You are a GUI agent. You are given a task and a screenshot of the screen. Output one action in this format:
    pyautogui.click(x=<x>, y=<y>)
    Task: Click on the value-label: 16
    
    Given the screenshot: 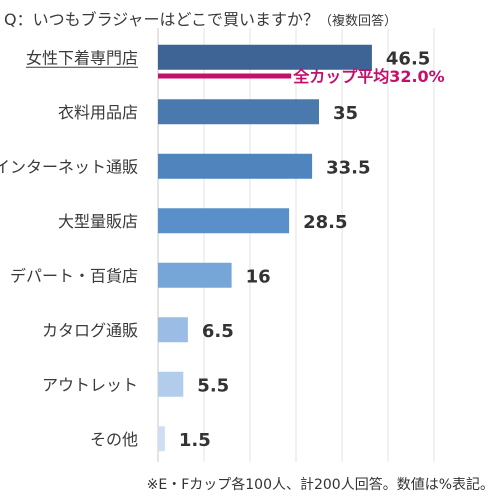 What is the action you would take?
    pyautogui.click(x=258, y=276)
    